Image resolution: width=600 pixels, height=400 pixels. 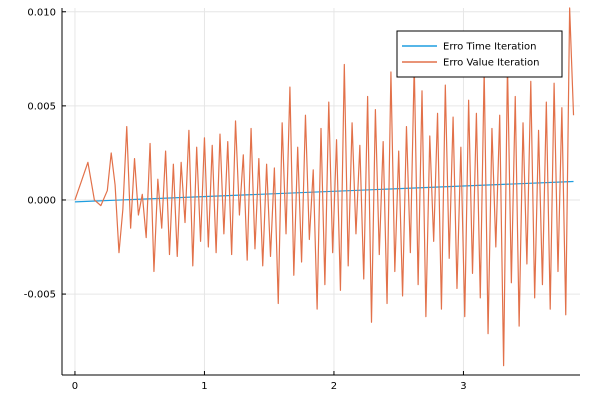 What do you see at coordinates (463, 386) in the screenshot?
I see `x-tick-label: 3` at bounding box center [463, 386].